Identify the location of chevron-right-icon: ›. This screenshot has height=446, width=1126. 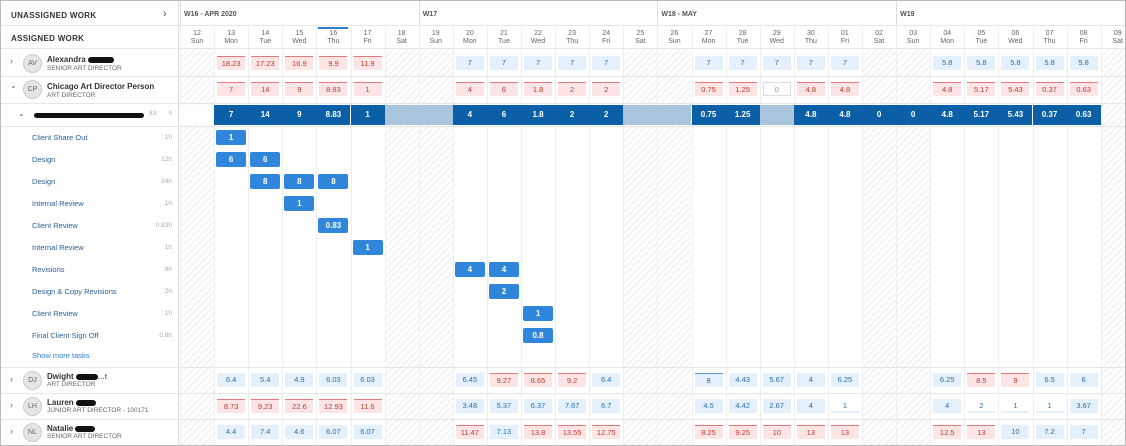
(165, 14).